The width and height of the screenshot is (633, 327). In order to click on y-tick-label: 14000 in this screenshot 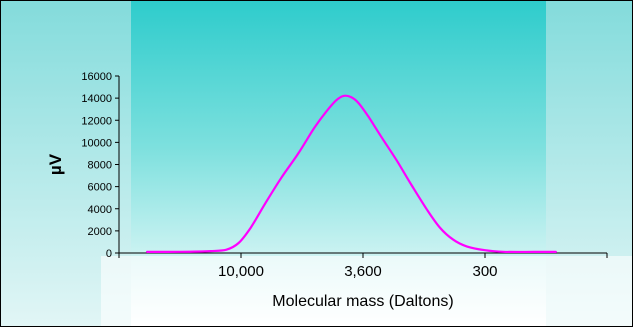, I will do `click(96, 99)`.